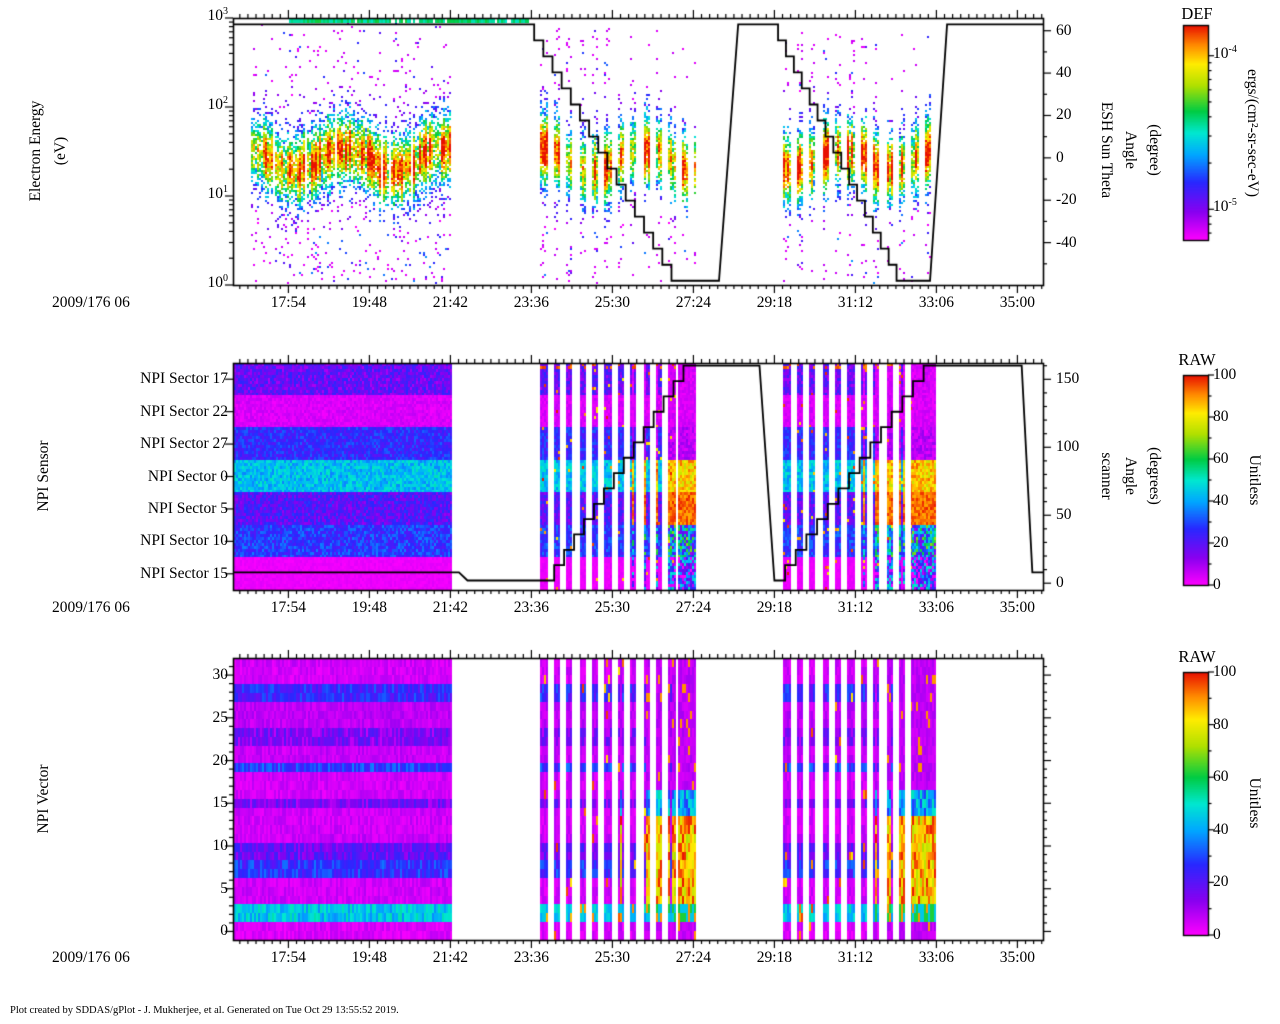  I want to click on y-tick-label: 25, so click(220, 717).